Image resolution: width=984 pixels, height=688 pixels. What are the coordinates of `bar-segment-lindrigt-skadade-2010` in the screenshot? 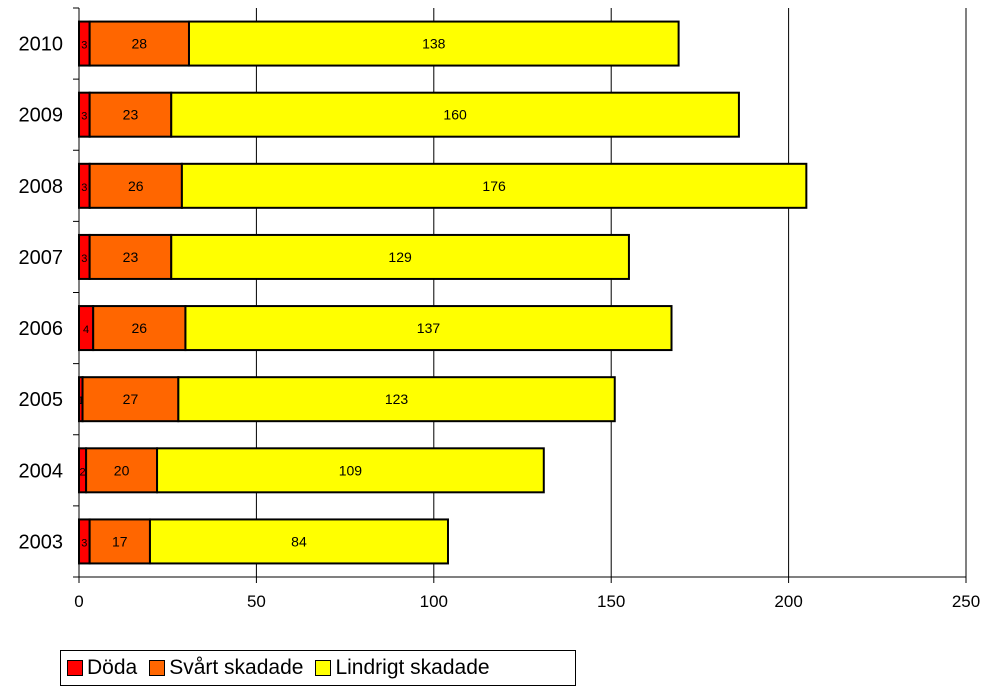 It's located at (433, 43).